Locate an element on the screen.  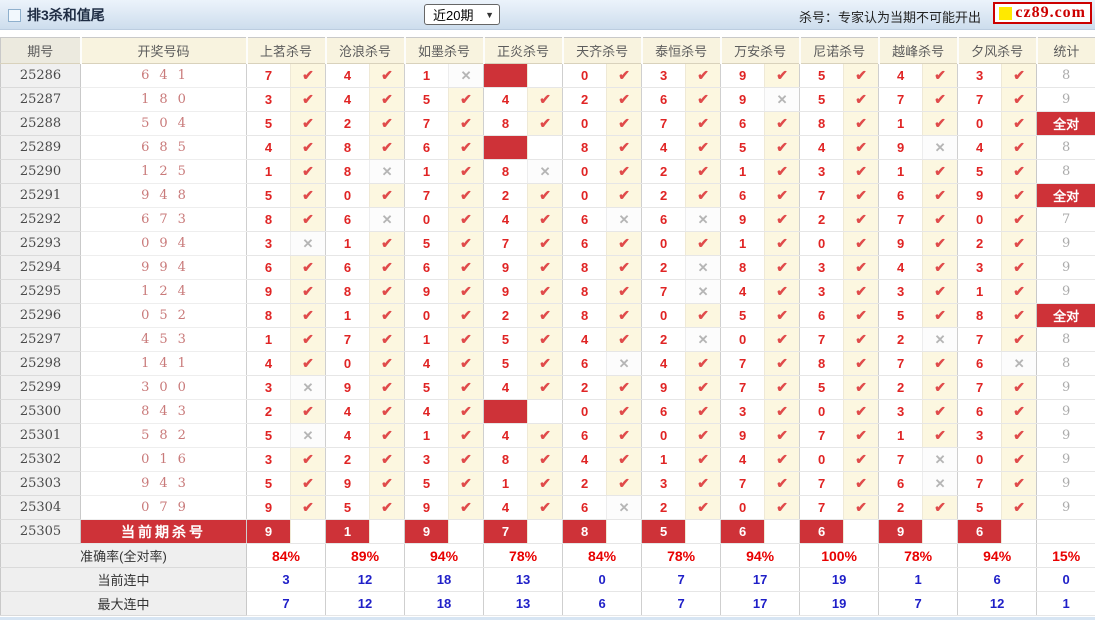
logo-yellow-square-icon is located at coordinates (1006, 13).